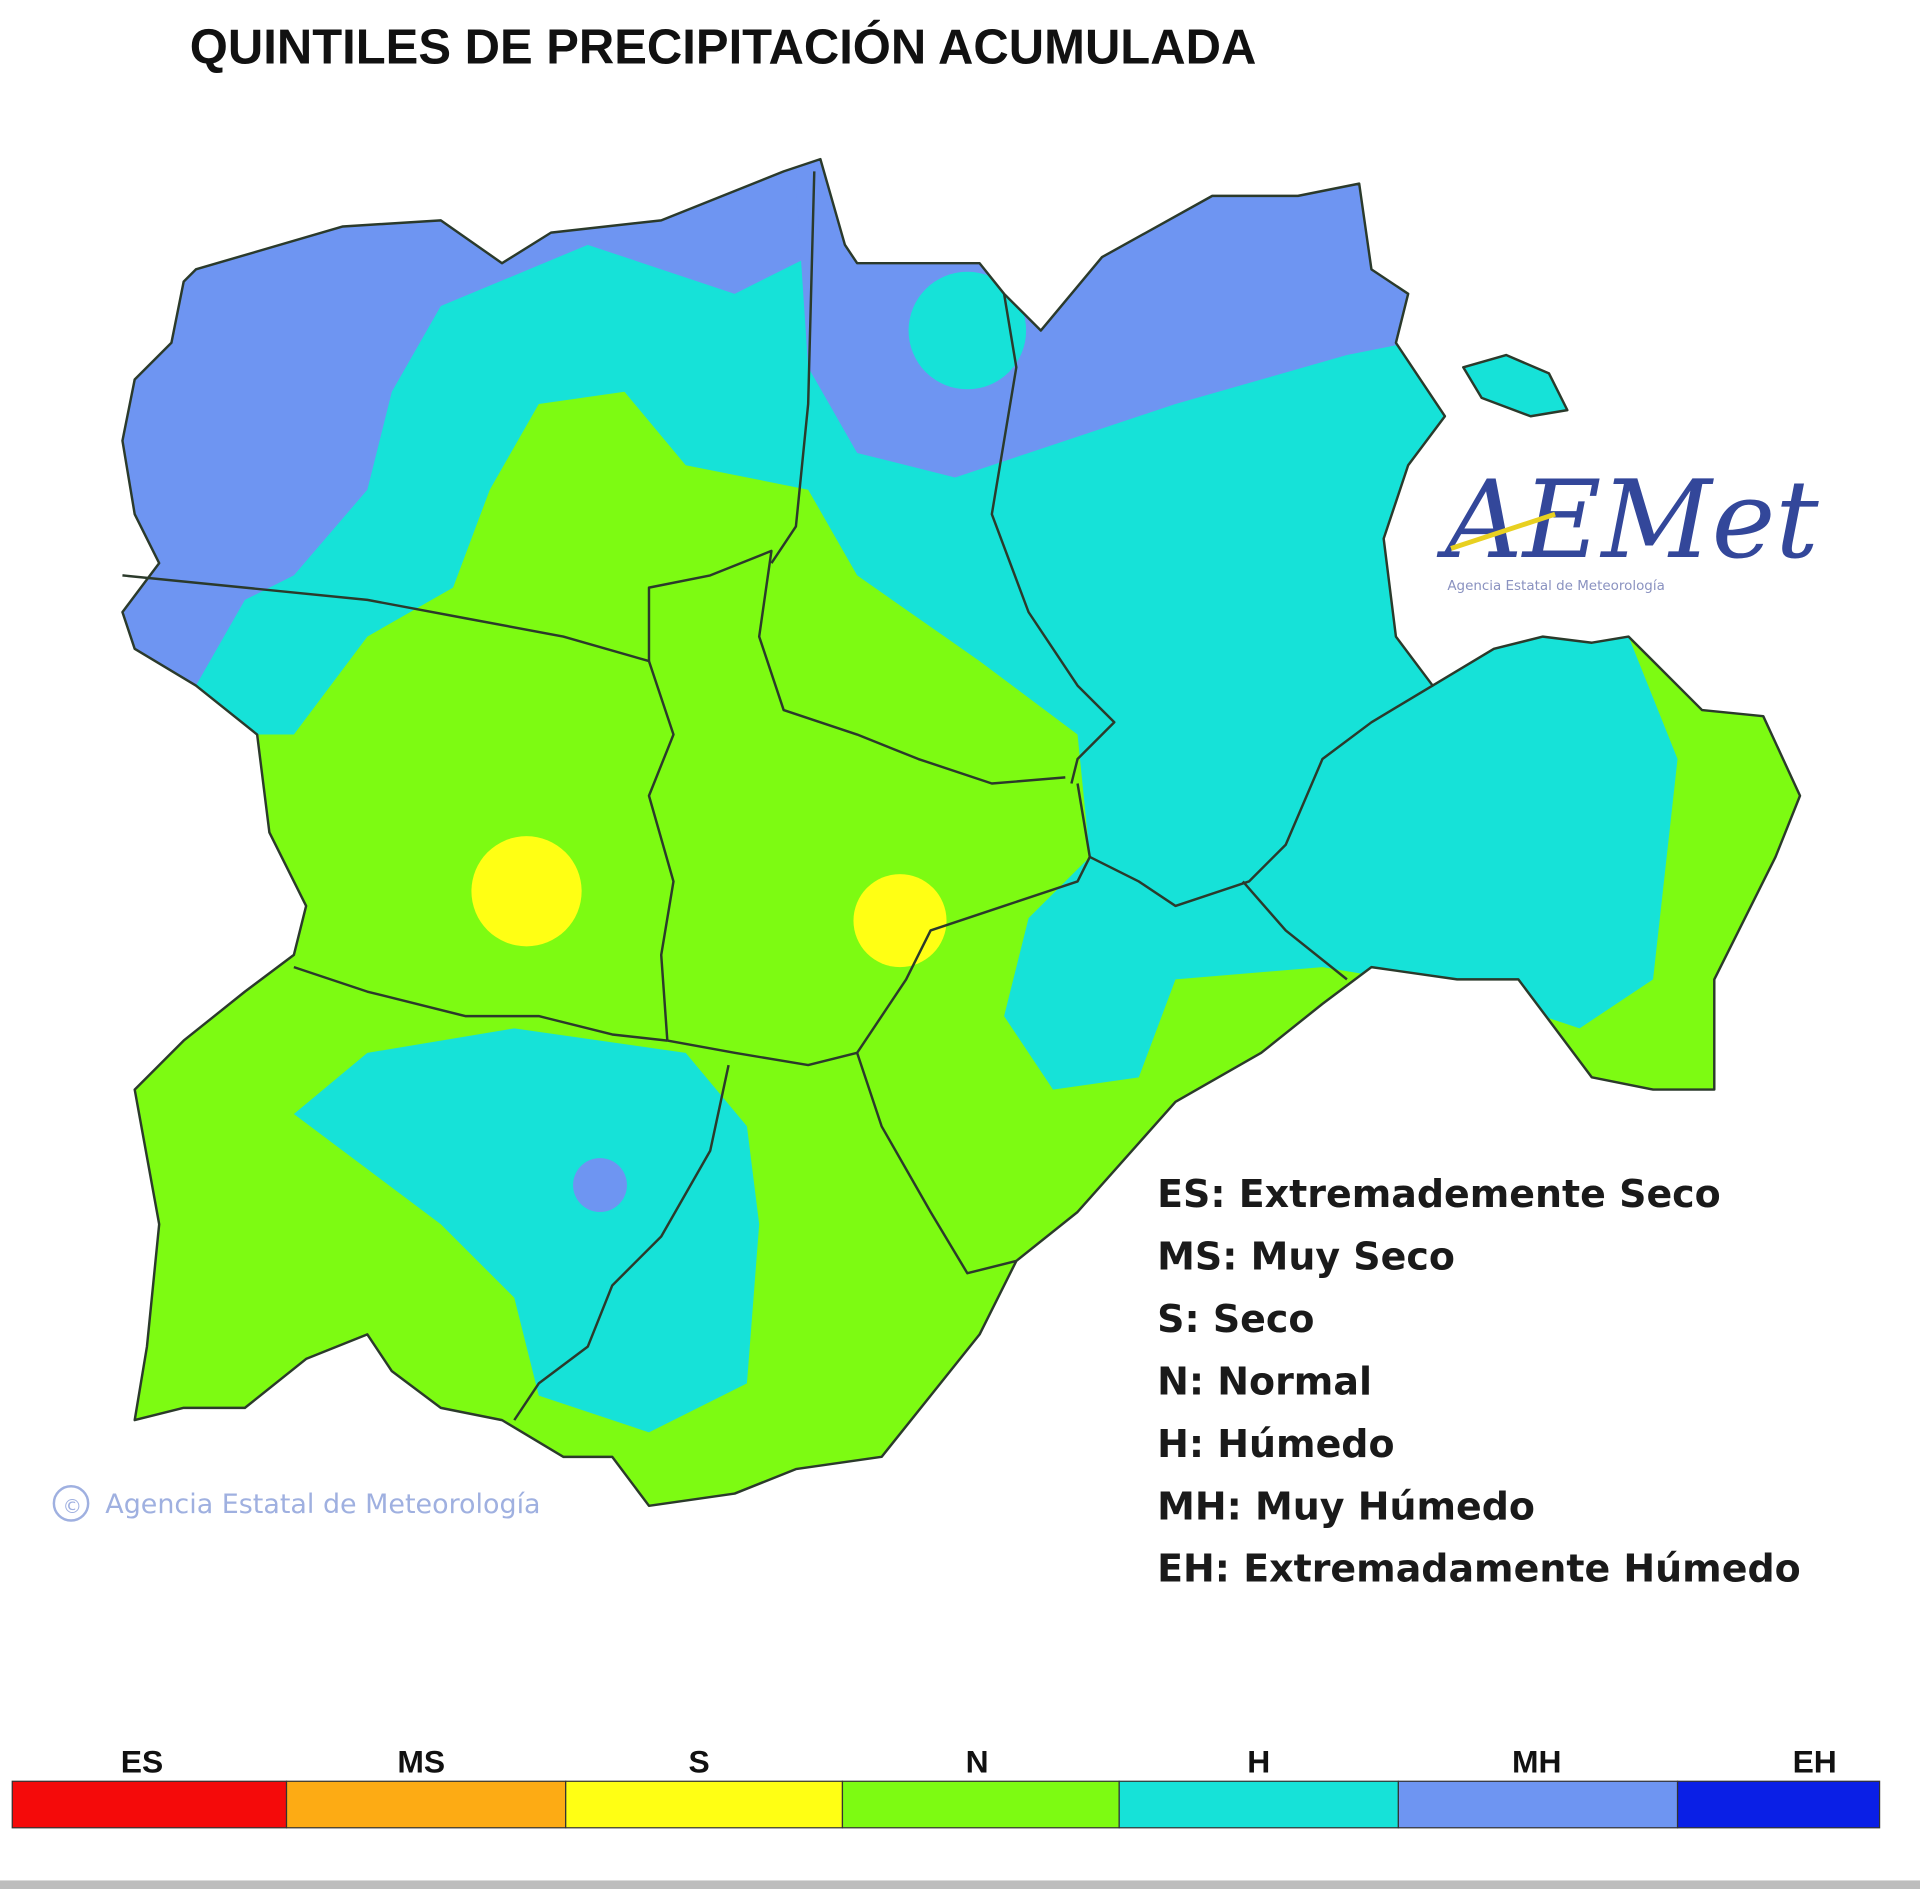 Image resolution: width=1920 pixels, height=1889 pixels. What do you see at coordinates (1537, 1762) in the screenshot?
I see `color-bar-label-mh: MH` at bounding box center [1537, 1762].